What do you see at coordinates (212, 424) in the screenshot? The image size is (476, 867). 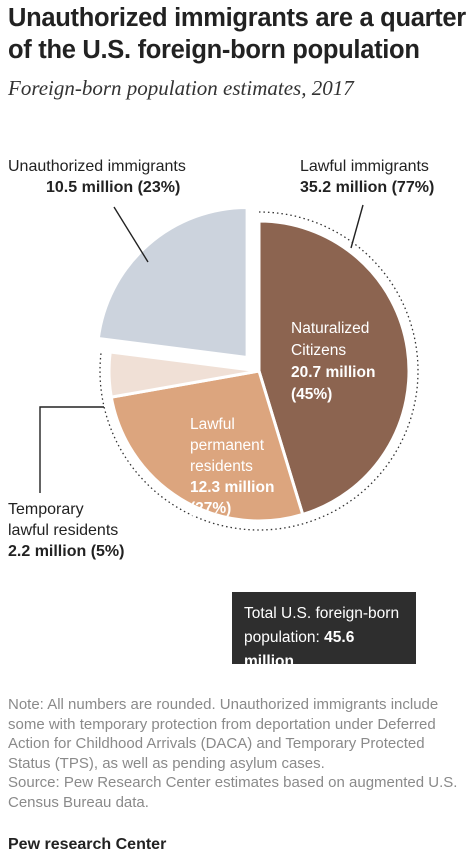 I see `lpr-line1: Lawful` at bounding box center [212, 424].